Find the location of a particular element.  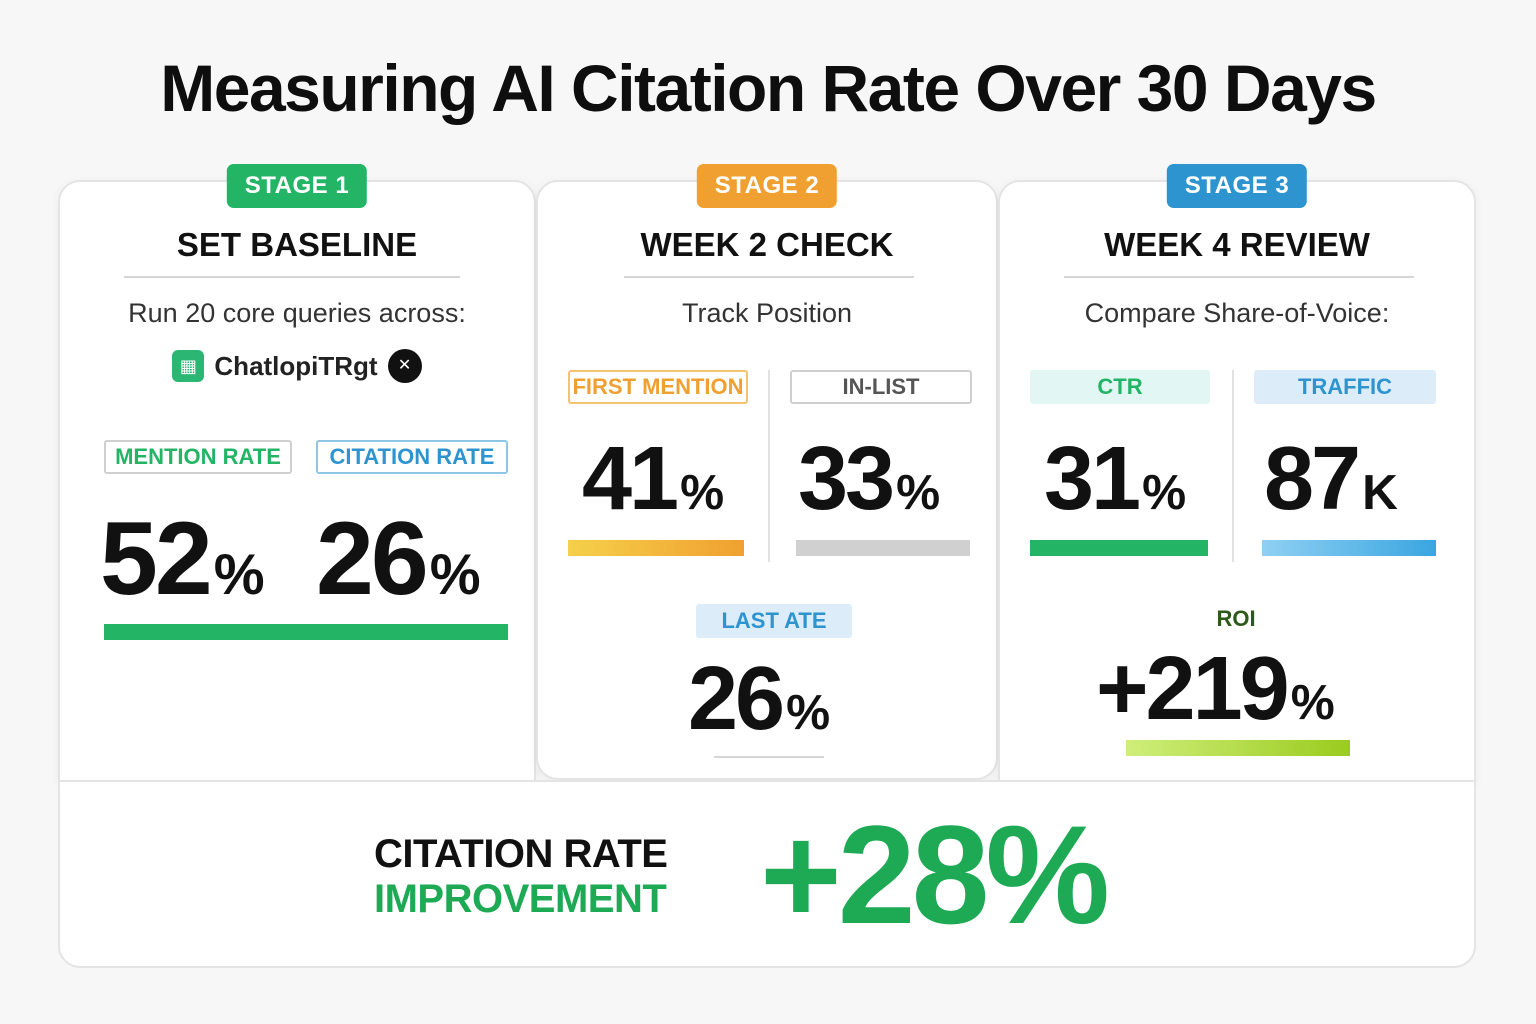

stage-3-badge: STAGE 3 is located at coordinates (1237, 186).